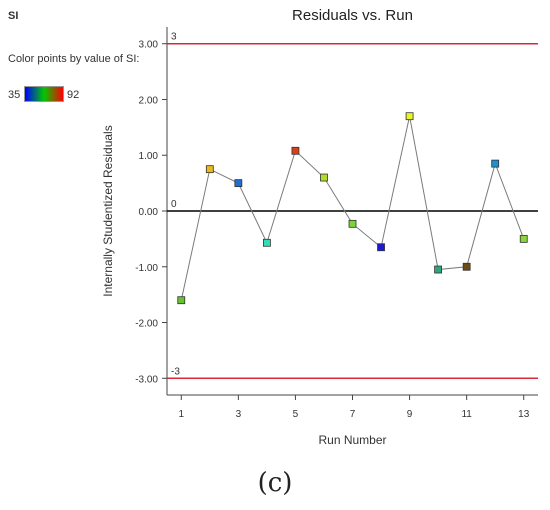 This screenshot has width=550, height=510. What do you see at coordinates (524, 414) in the screenshot?
I see `x-tick-label: 13` at bounding box center [524, 414].